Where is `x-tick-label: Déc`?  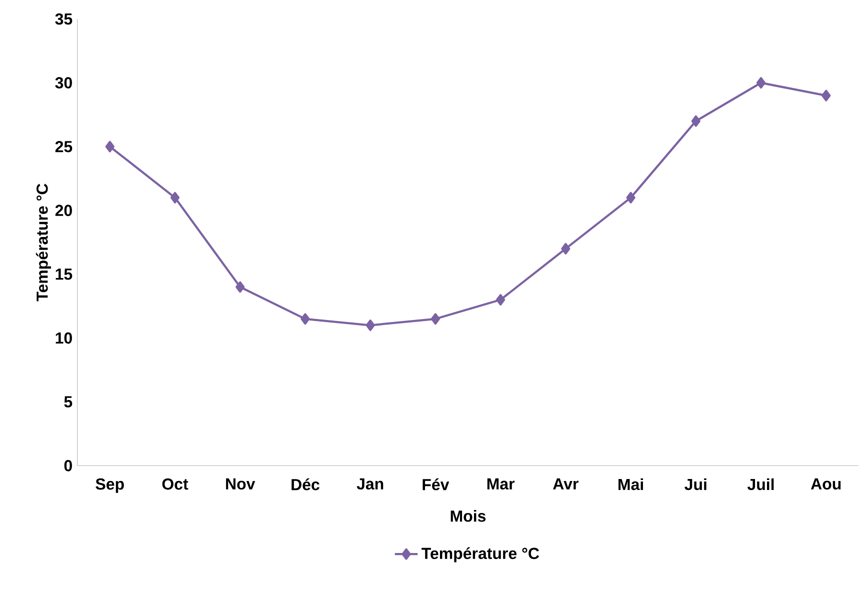 x-tick-label: Déc is located at coordinates (306, 484).